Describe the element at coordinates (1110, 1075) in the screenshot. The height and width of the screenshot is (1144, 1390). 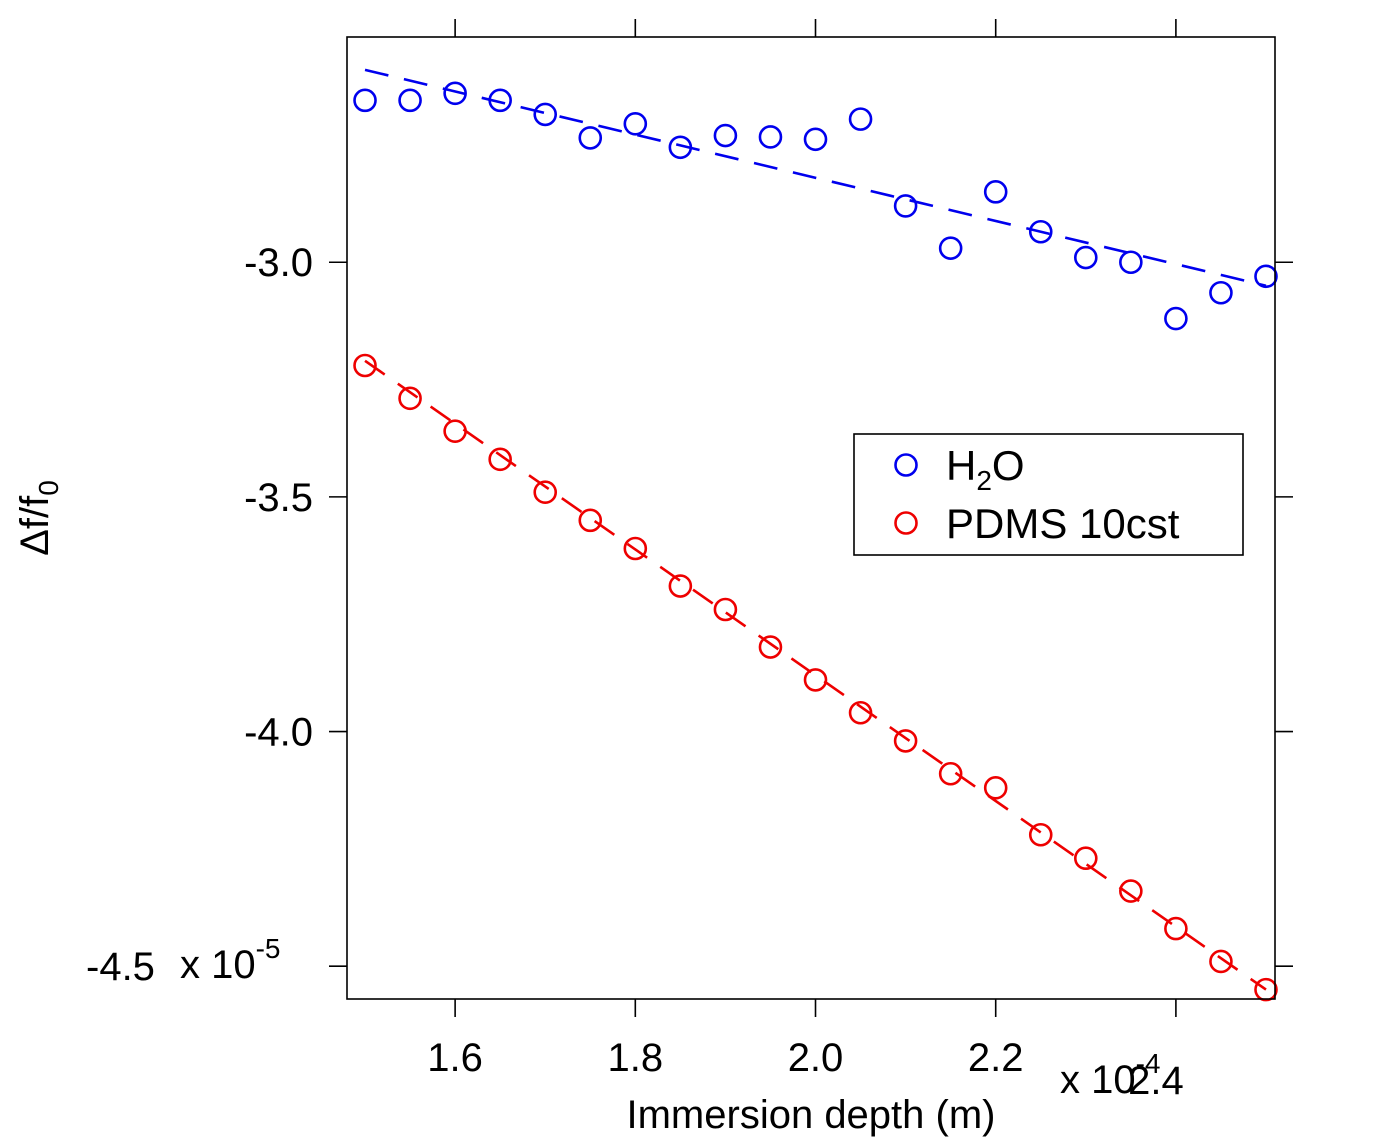
I see `x-scale-factor: x 10-4` at that location.